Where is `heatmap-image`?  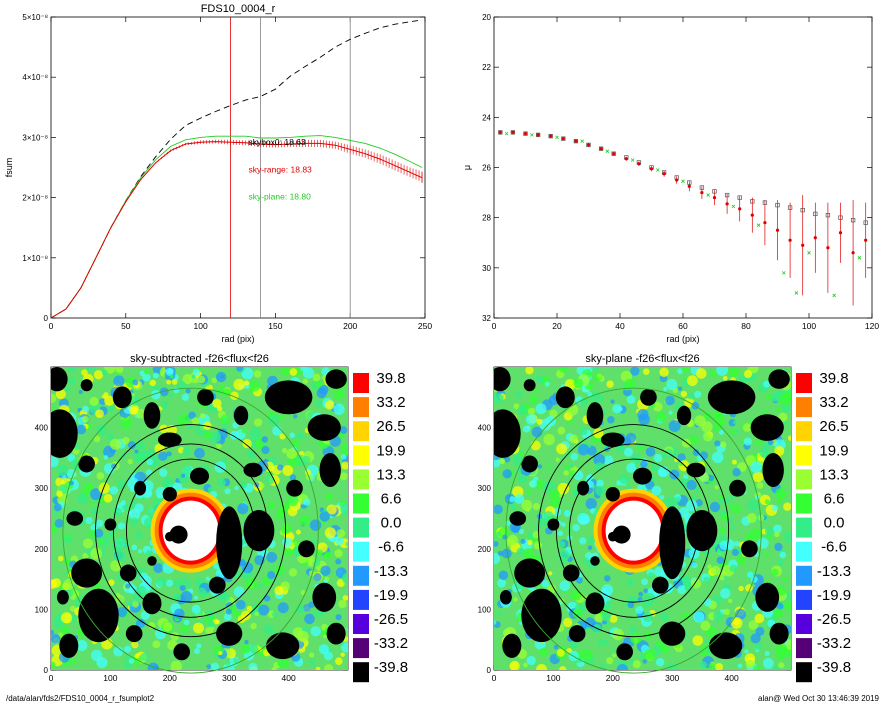
heatmap-image is located at coordinates (642, 518).